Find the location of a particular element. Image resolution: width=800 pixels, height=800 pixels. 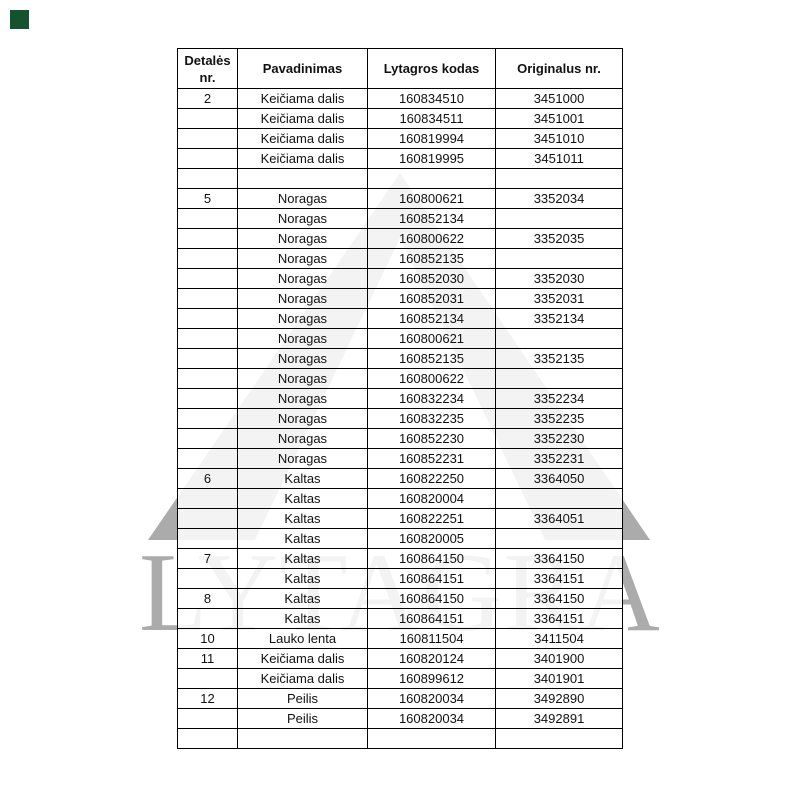

table-cell: 3352234 is located at coordinates (559, 398).